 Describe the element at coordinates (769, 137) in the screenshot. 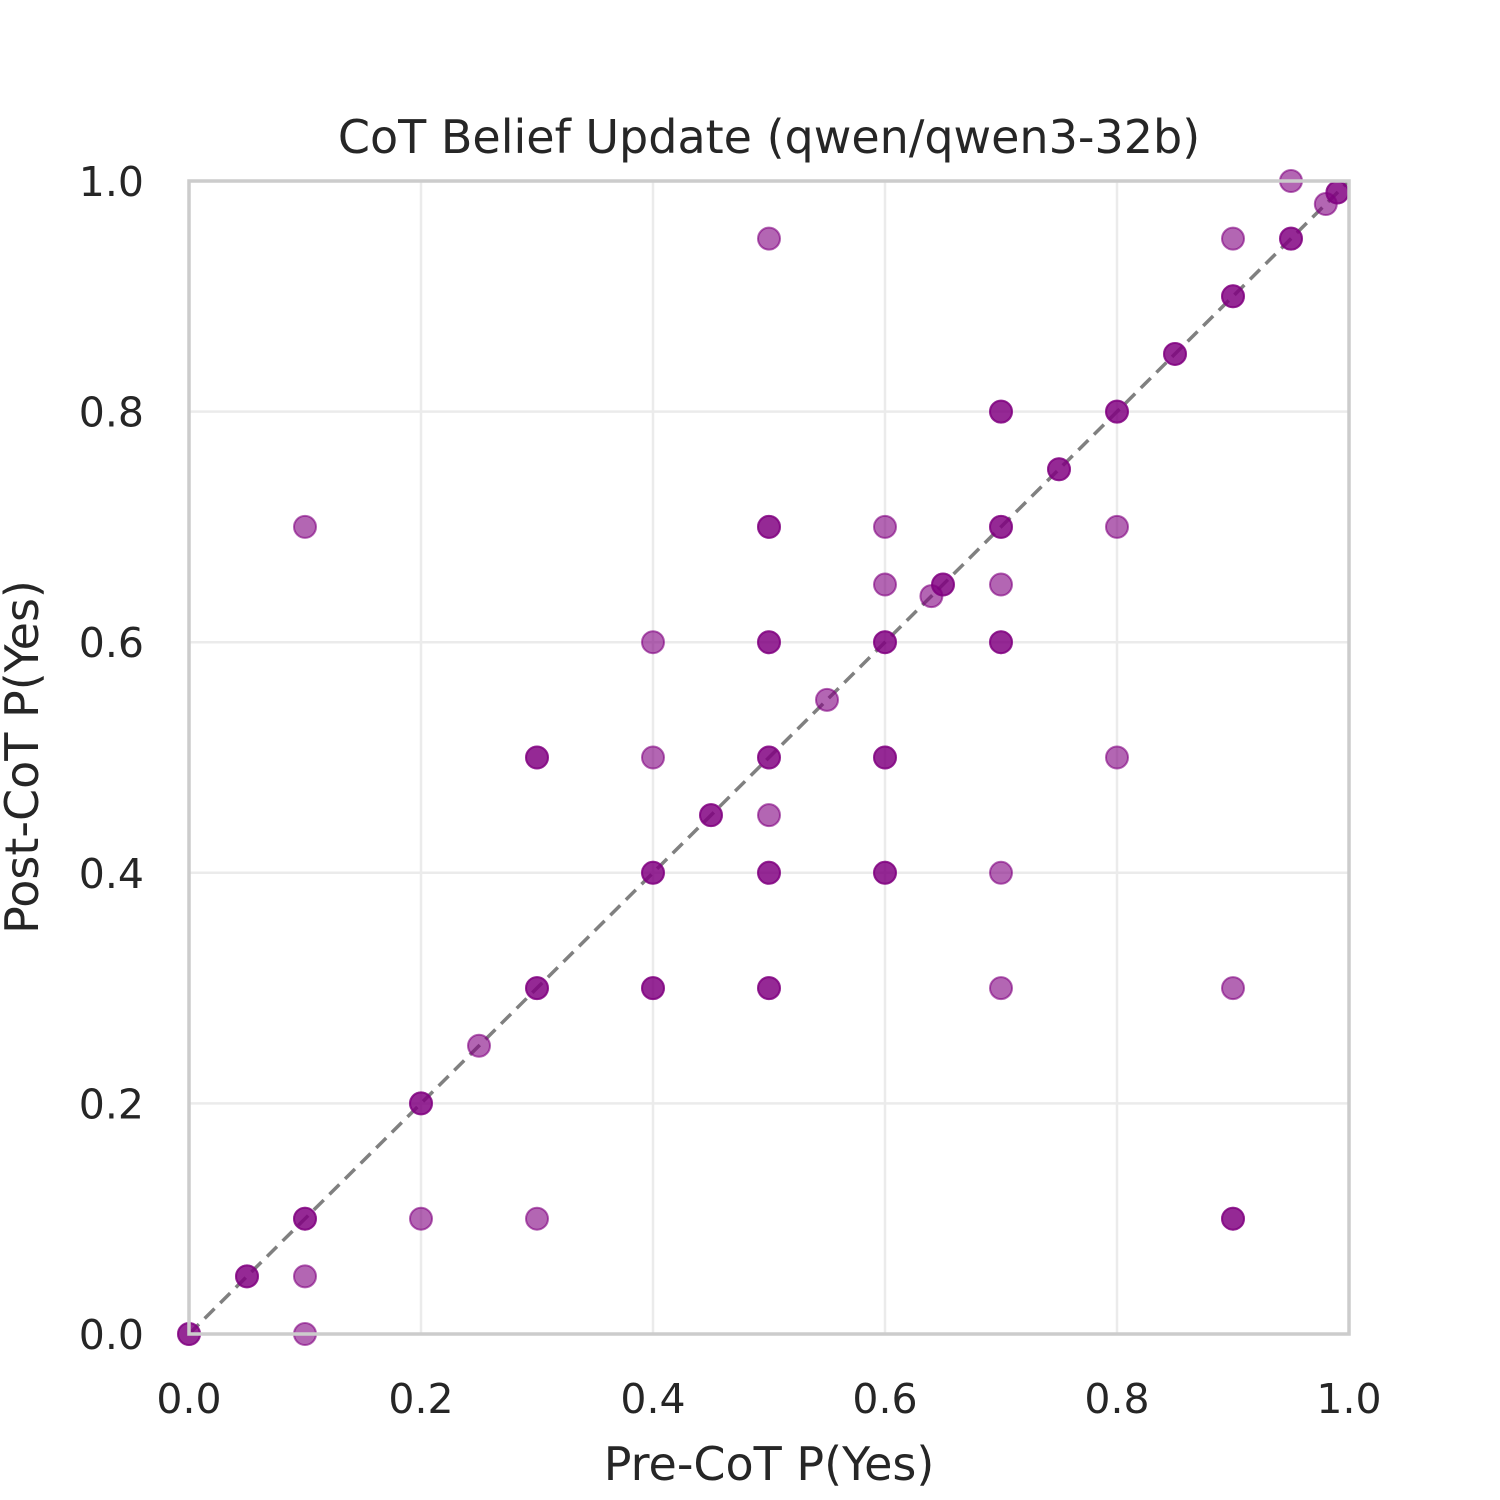

I see `chart-title: CoT Belief Update (qwen/qwen3-32b)` at that location.